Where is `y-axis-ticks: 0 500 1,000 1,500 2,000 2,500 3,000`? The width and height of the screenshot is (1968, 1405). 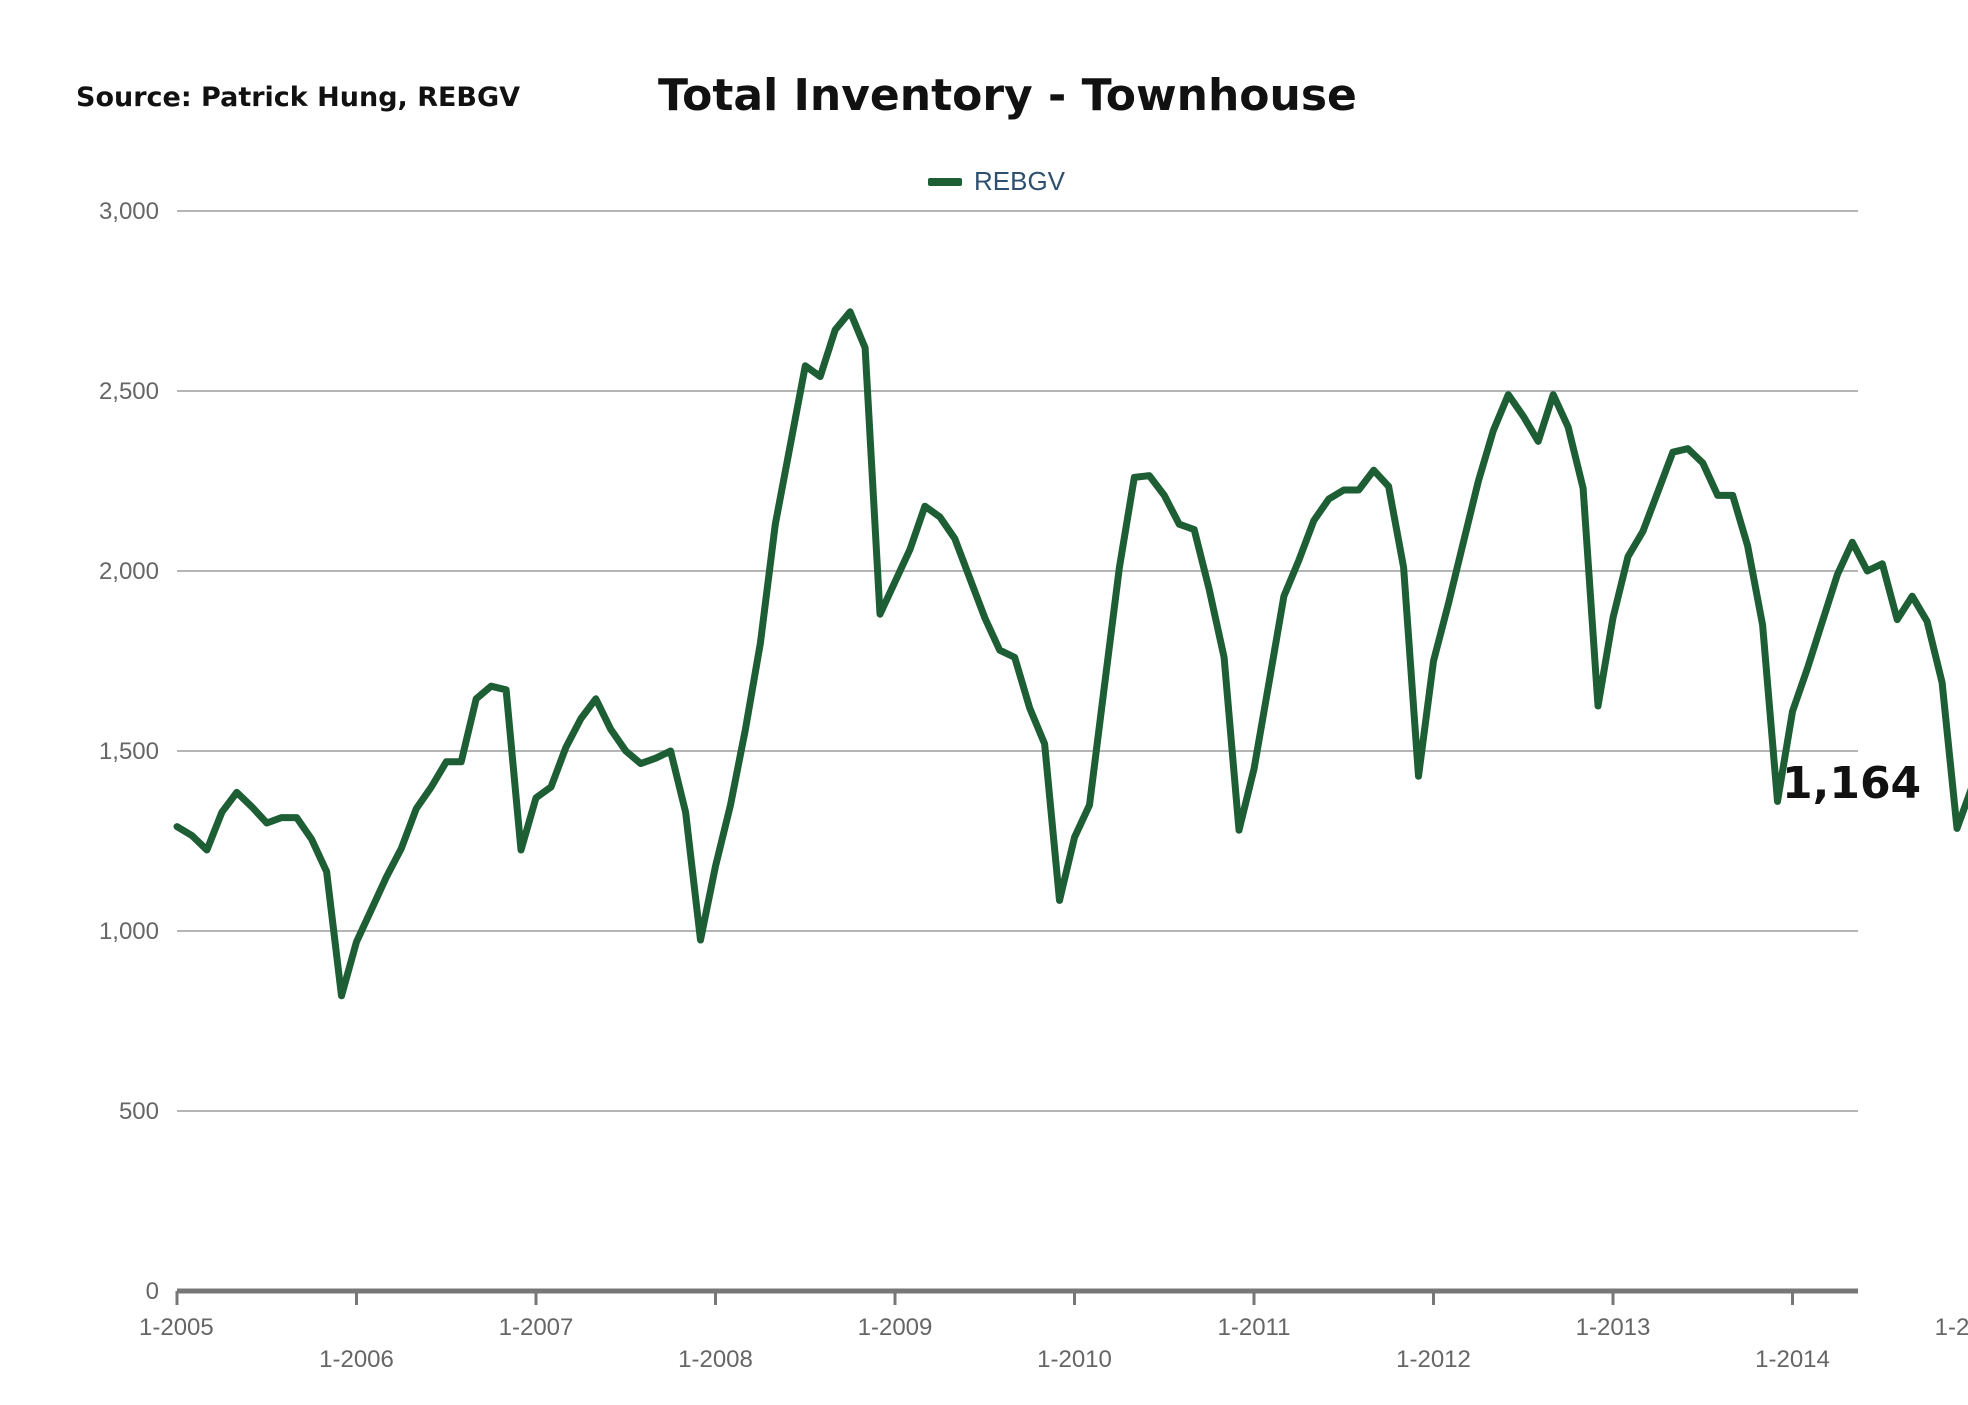 y-axis-ticks: 0 500 1,000 1,500 2,000 2,500 3,000 is located at coordinates (129, 751).